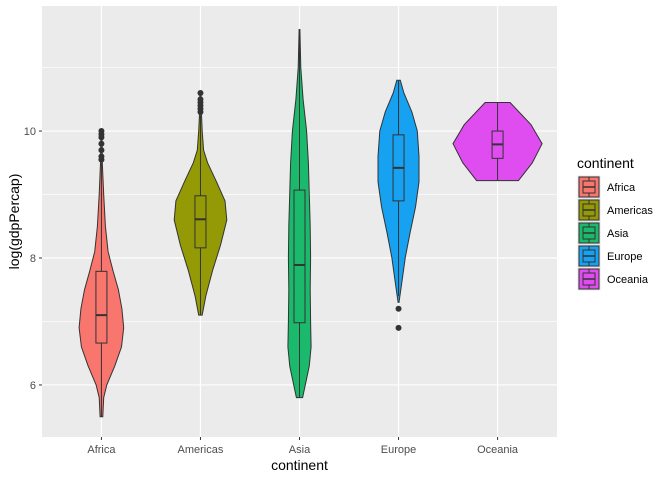 The image size is (672, 480). Describe the element at coordinates (605, 163) in the screenshot. I see `legend-title: continent` at that location.